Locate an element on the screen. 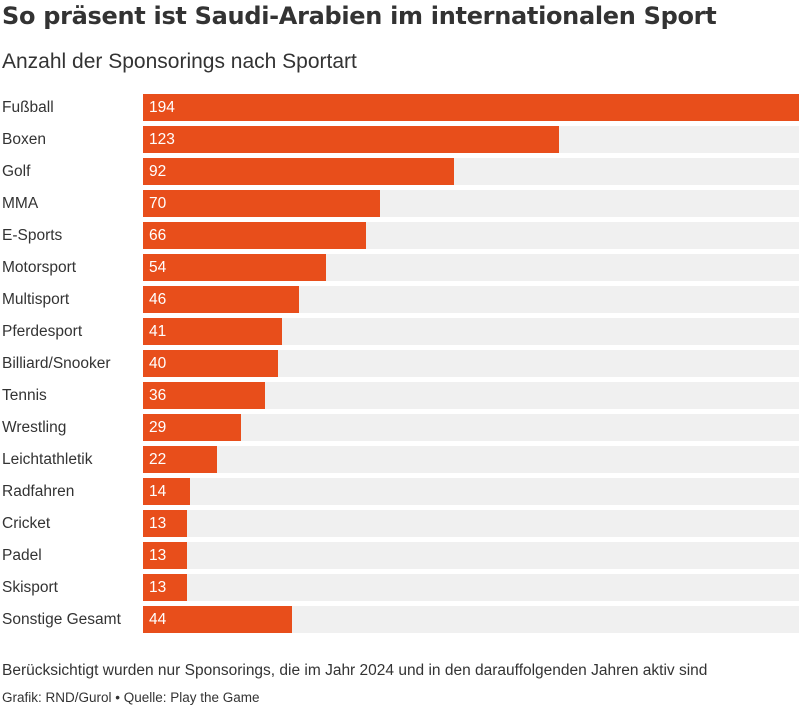  category-label: Radfahren is located at coordinates (38, 491).